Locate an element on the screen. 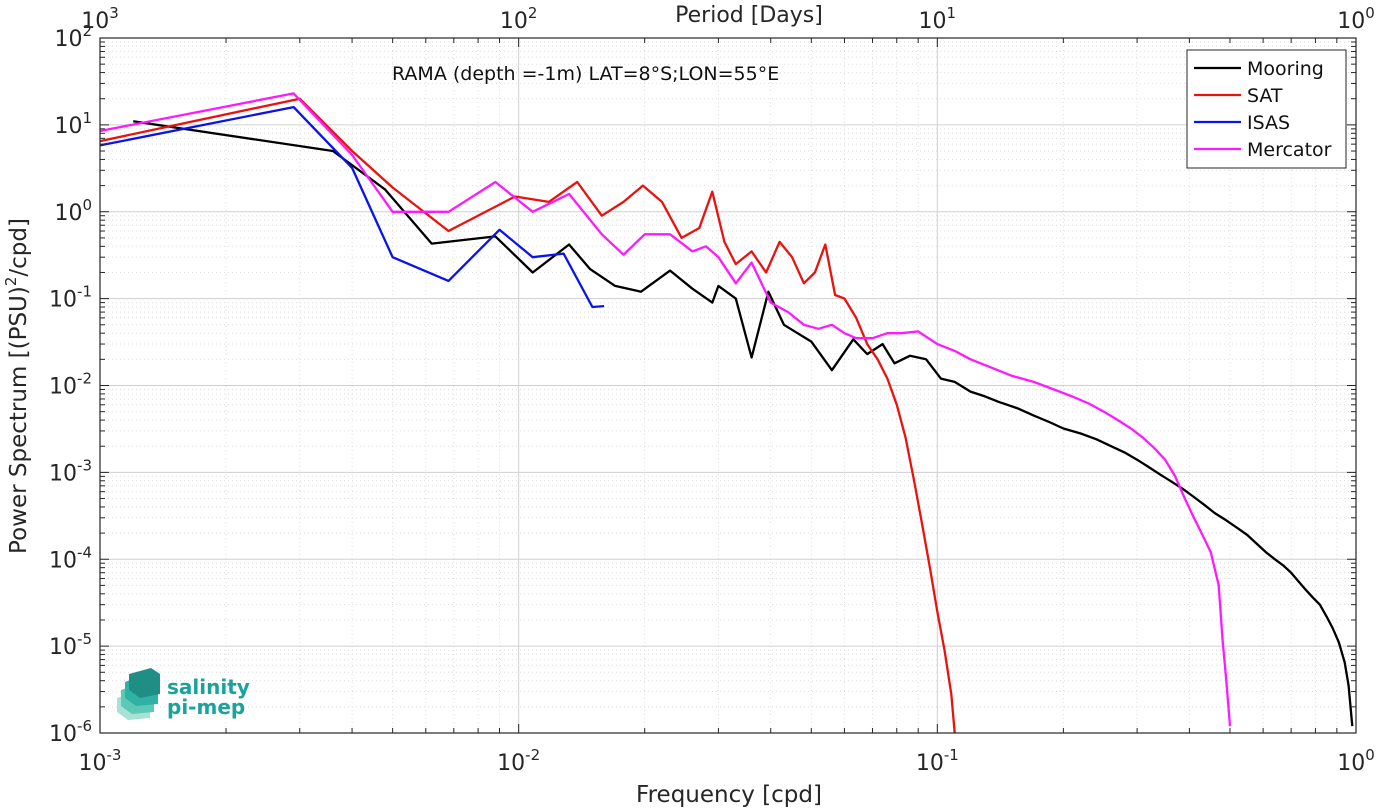 This screenshot has height=809, width=1383. x-tick-label: 10⁻³ is located at coordinates (100, 761).